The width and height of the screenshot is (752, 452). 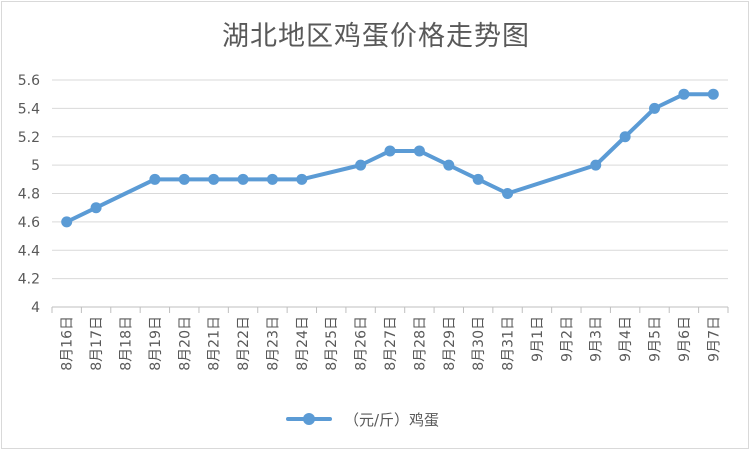 I want to click on x-tick-label: 8月24日, so click(x=303, y=343).